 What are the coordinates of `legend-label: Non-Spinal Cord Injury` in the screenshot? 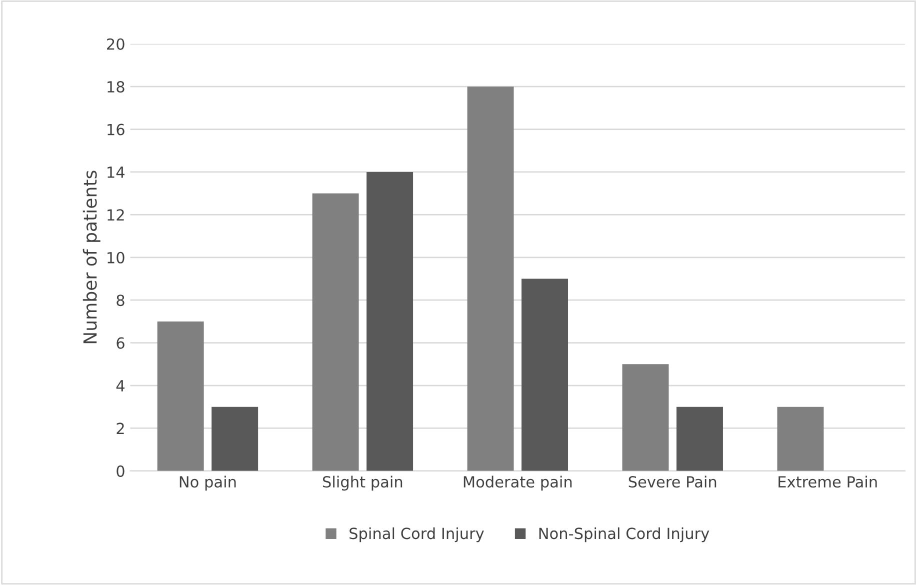 It's located at (624, 534).